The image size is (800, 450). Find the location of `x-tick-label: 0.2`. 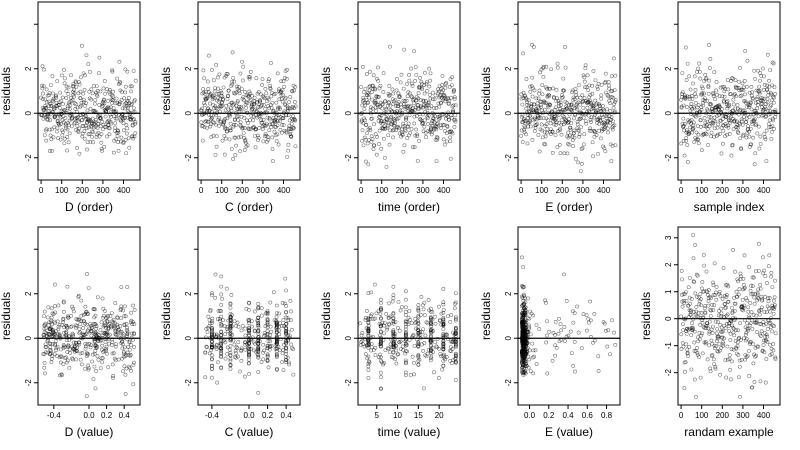

x-tick-label: 0.2 is located at coordinates (268, 415).